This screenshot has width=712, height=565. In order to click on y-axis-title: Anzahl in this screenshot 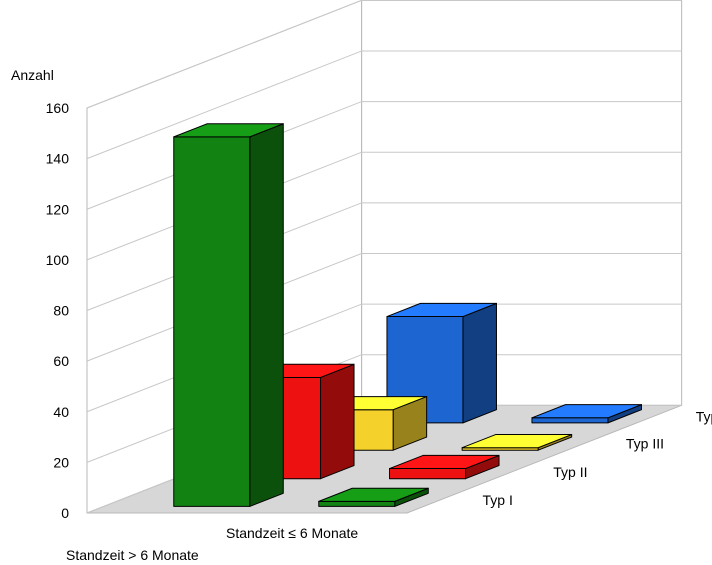, I will do `click(32, 75)`.